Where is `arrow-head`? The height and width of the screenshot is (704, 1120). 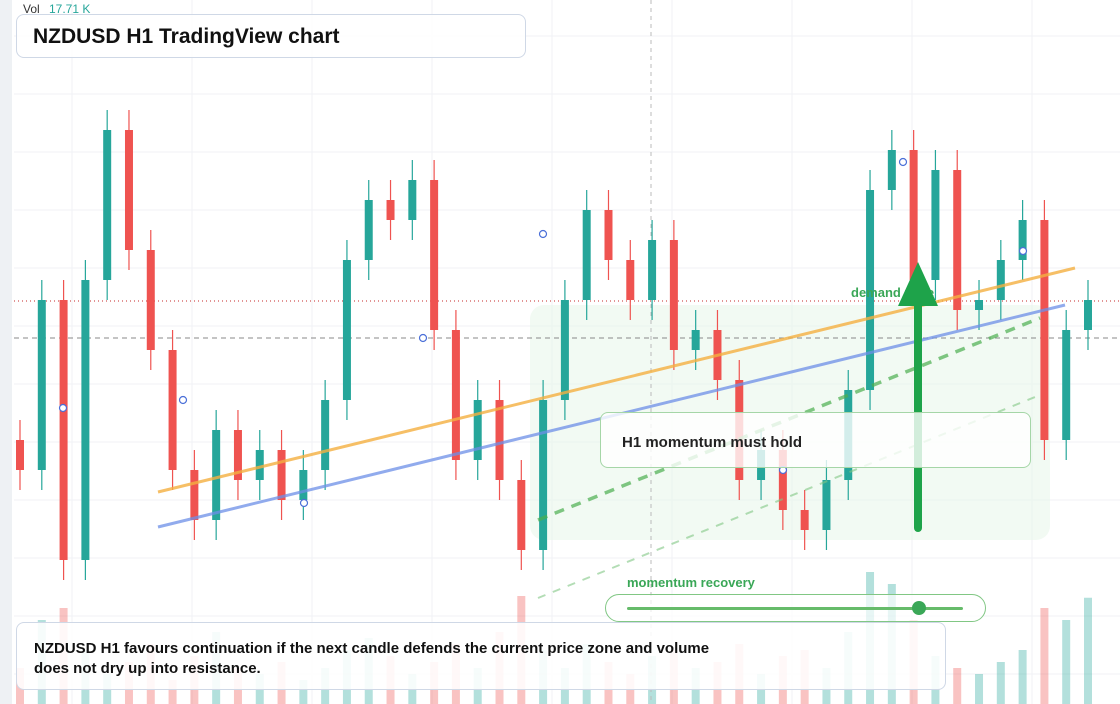
arrow-head is located at coordinates (918, 284).